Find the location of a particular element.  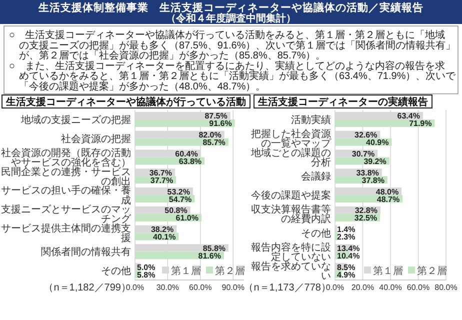

data-label: 63.4% is located at coordinates (408, 116).